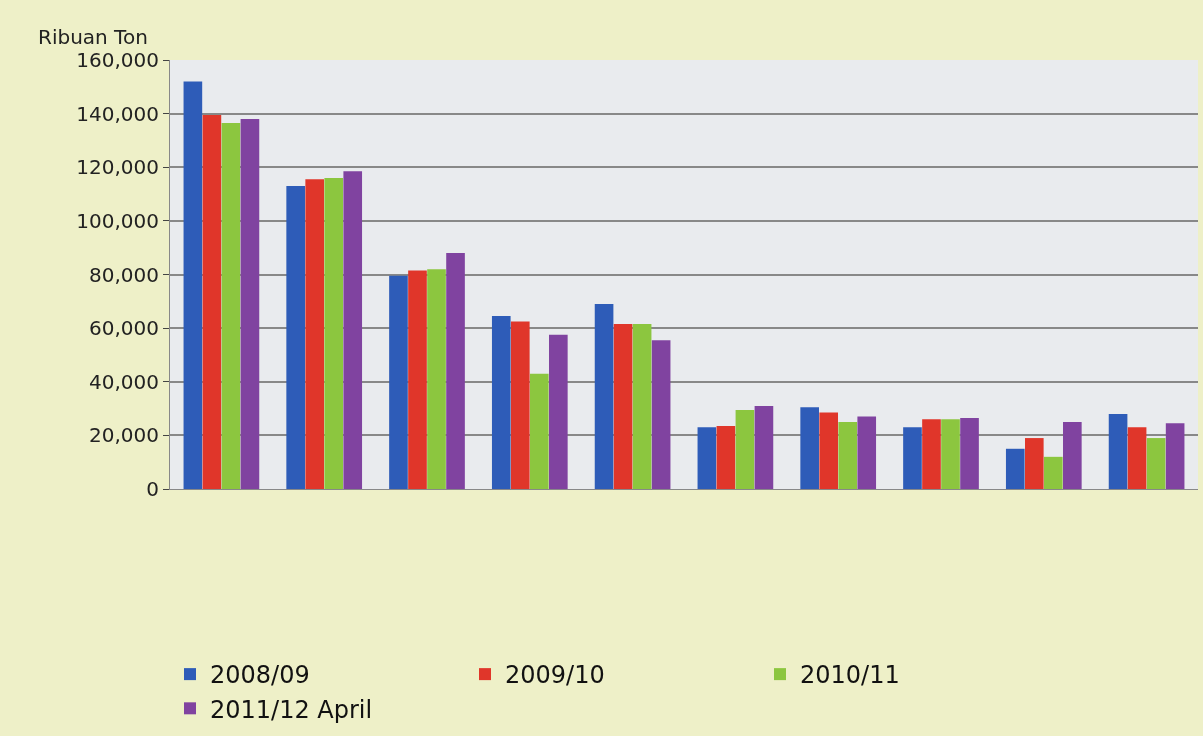  What do you see at coordinates (260, 675) in the screenshot?
I see `legend-label: 2008/09` at bounding box center [260, 675].